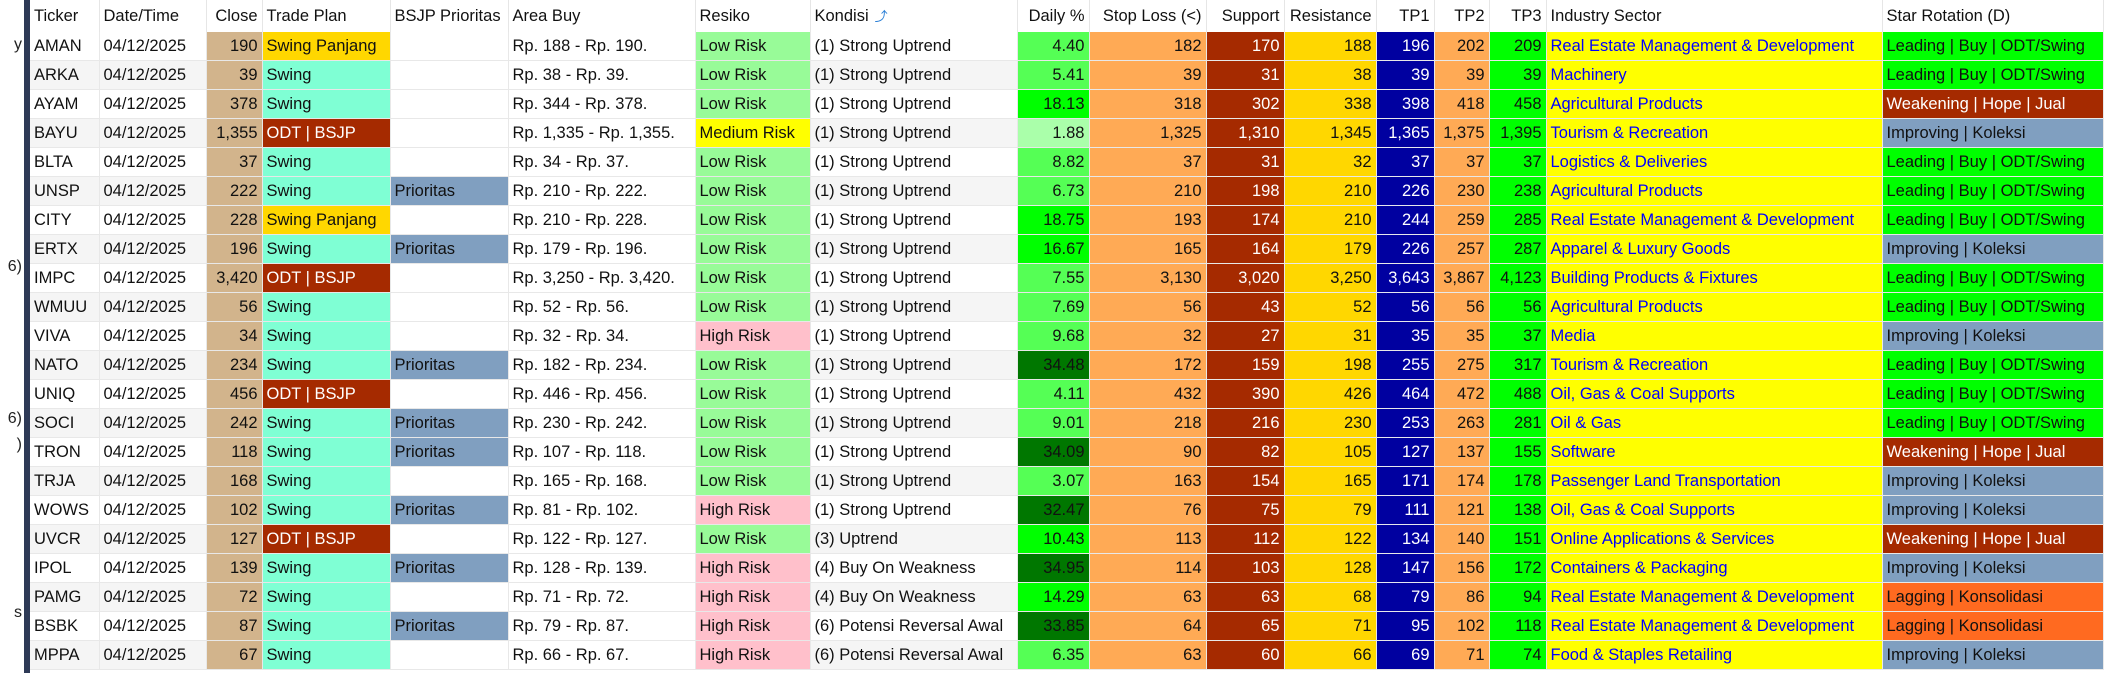  Describe the element at coordinates (65, 16) in the screenshot. I see `column-header-ticker: Ticker` at that location.